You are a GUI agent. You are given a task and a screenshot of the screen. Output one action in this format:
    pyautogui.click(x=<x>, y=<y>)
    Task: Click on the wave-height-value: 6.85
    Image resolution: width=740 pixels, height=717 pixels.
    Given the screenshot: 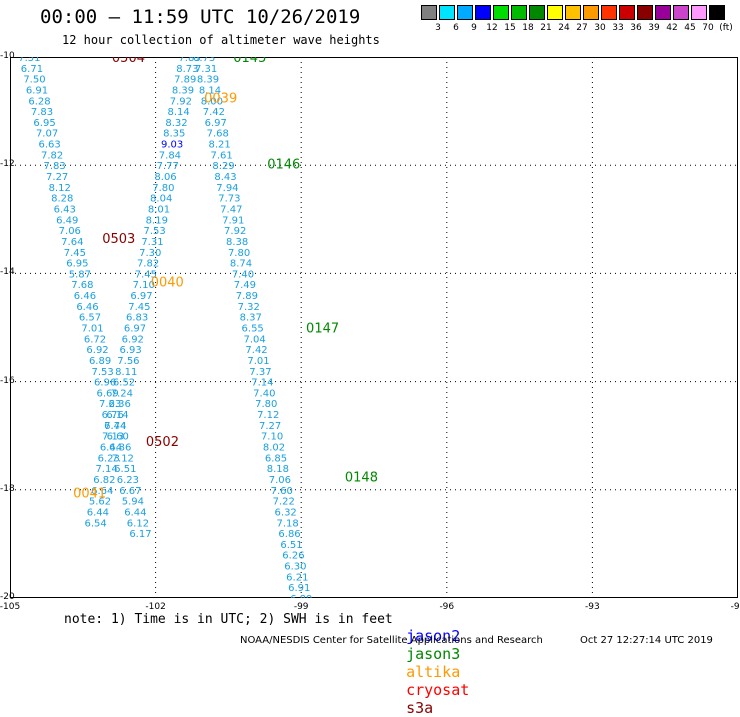 What is the action you would take?
    pyautogui.click(x=276, y=458)
    